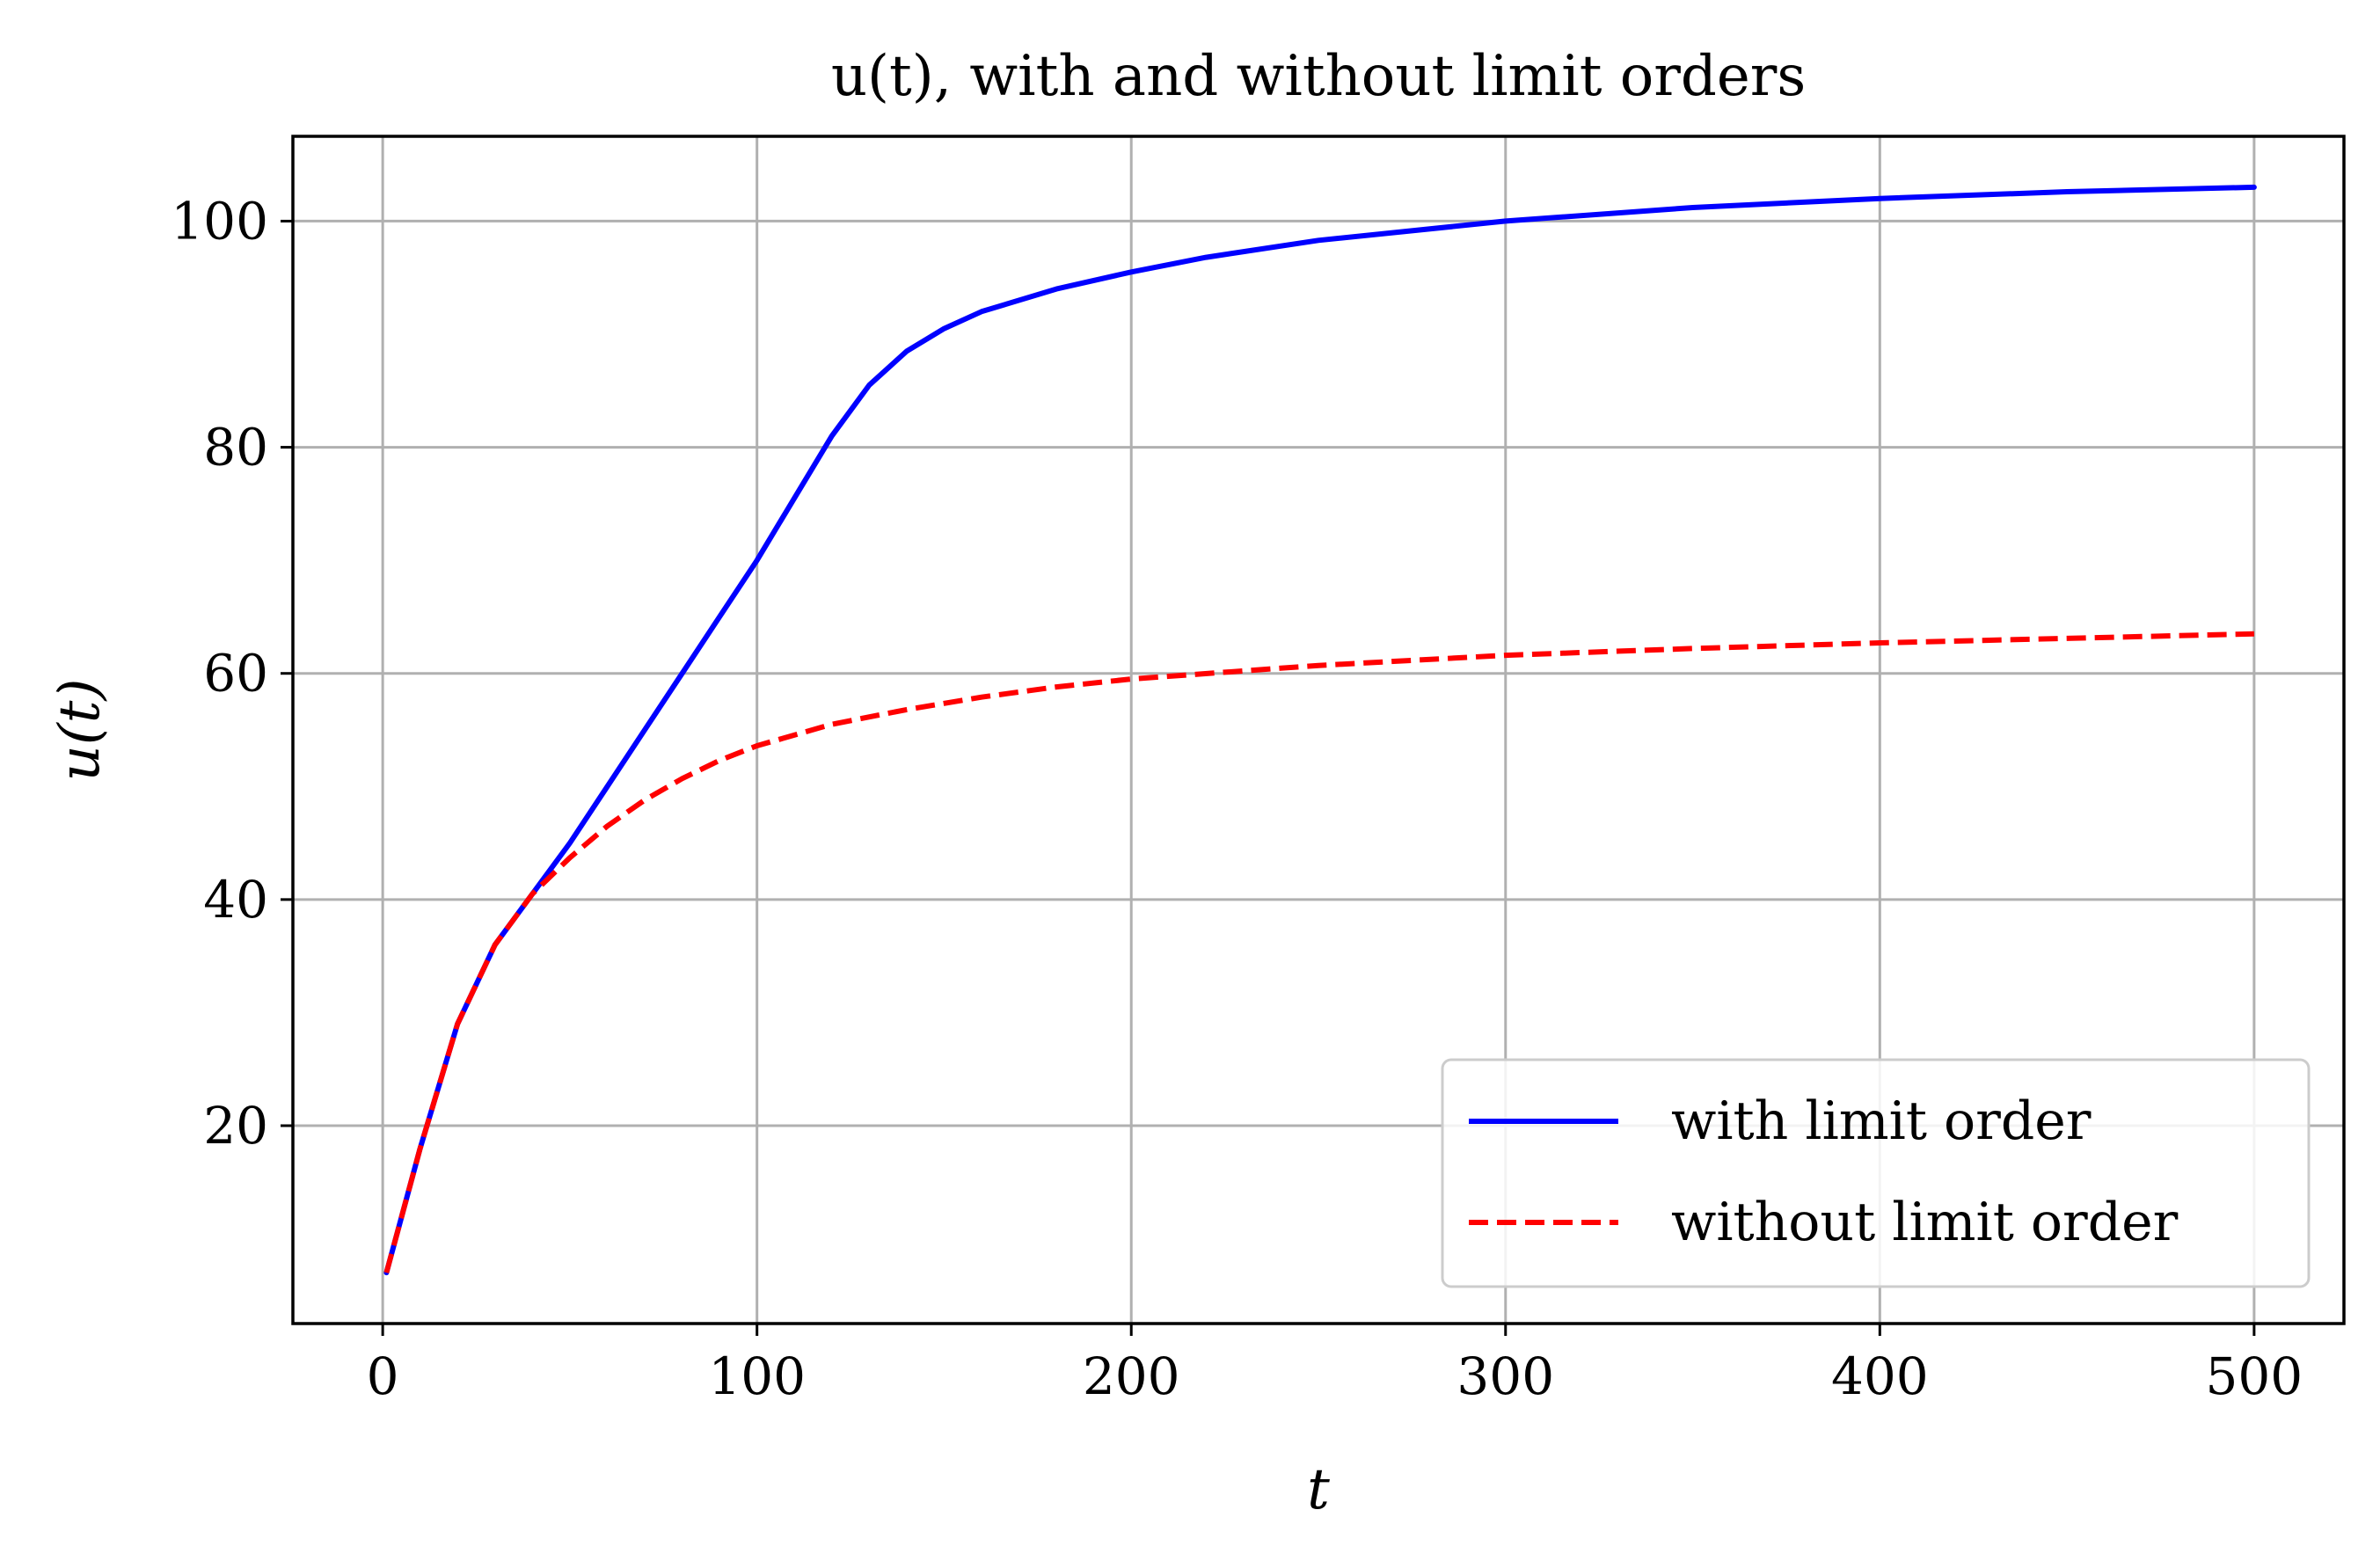  What do you see at coordinates (1505, 1376) in the screenshot?
I see `x-tick-label-300: 300` at bounding box center [1505, 1376].